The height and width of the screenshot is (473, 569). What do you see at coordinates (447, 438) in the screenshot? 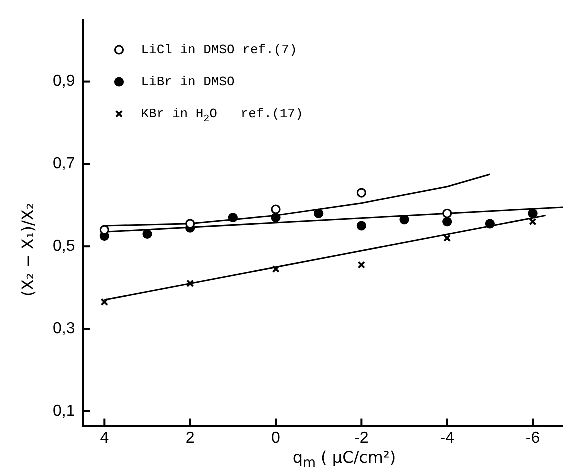
I see `x-tick-label: -4` at bounding box center [447, 438].